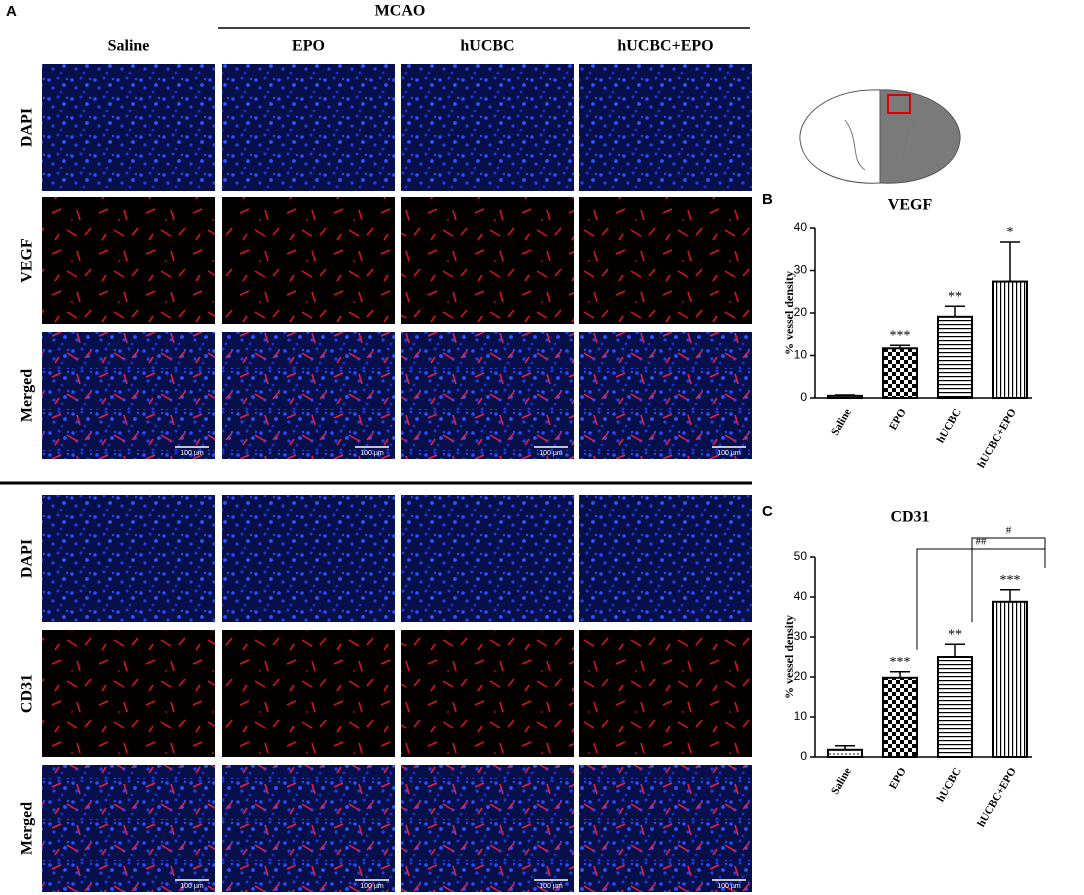 This screenshot has width=1084, height=895. What do you see at coordinates (1010, 232) in the screenshot?
I see `significance: *` at bounding box center [1010, 232].